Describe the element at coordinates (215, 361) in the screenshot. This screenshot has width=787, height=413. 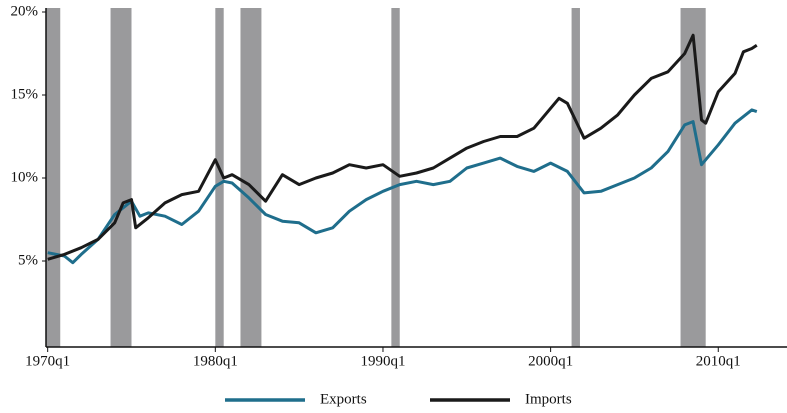
I see `x-tick-label: 1980q1` at that location.